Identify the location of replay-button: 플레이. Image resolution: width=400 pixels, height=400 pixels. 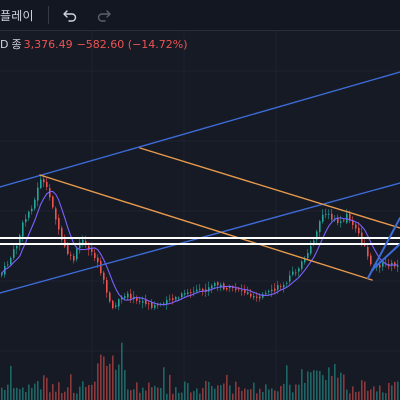
(17, 15).